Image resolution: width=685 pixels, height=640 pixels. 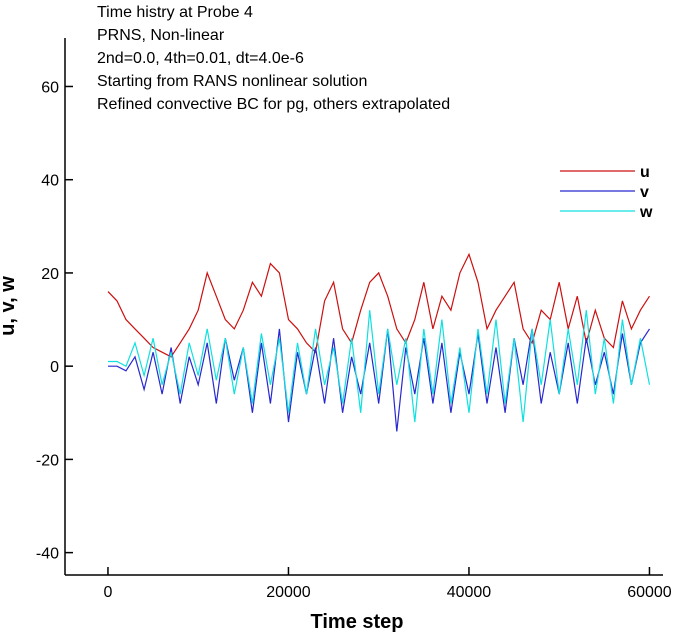 I want to click on y-tick-label: 0, so click(x=54, y=367).